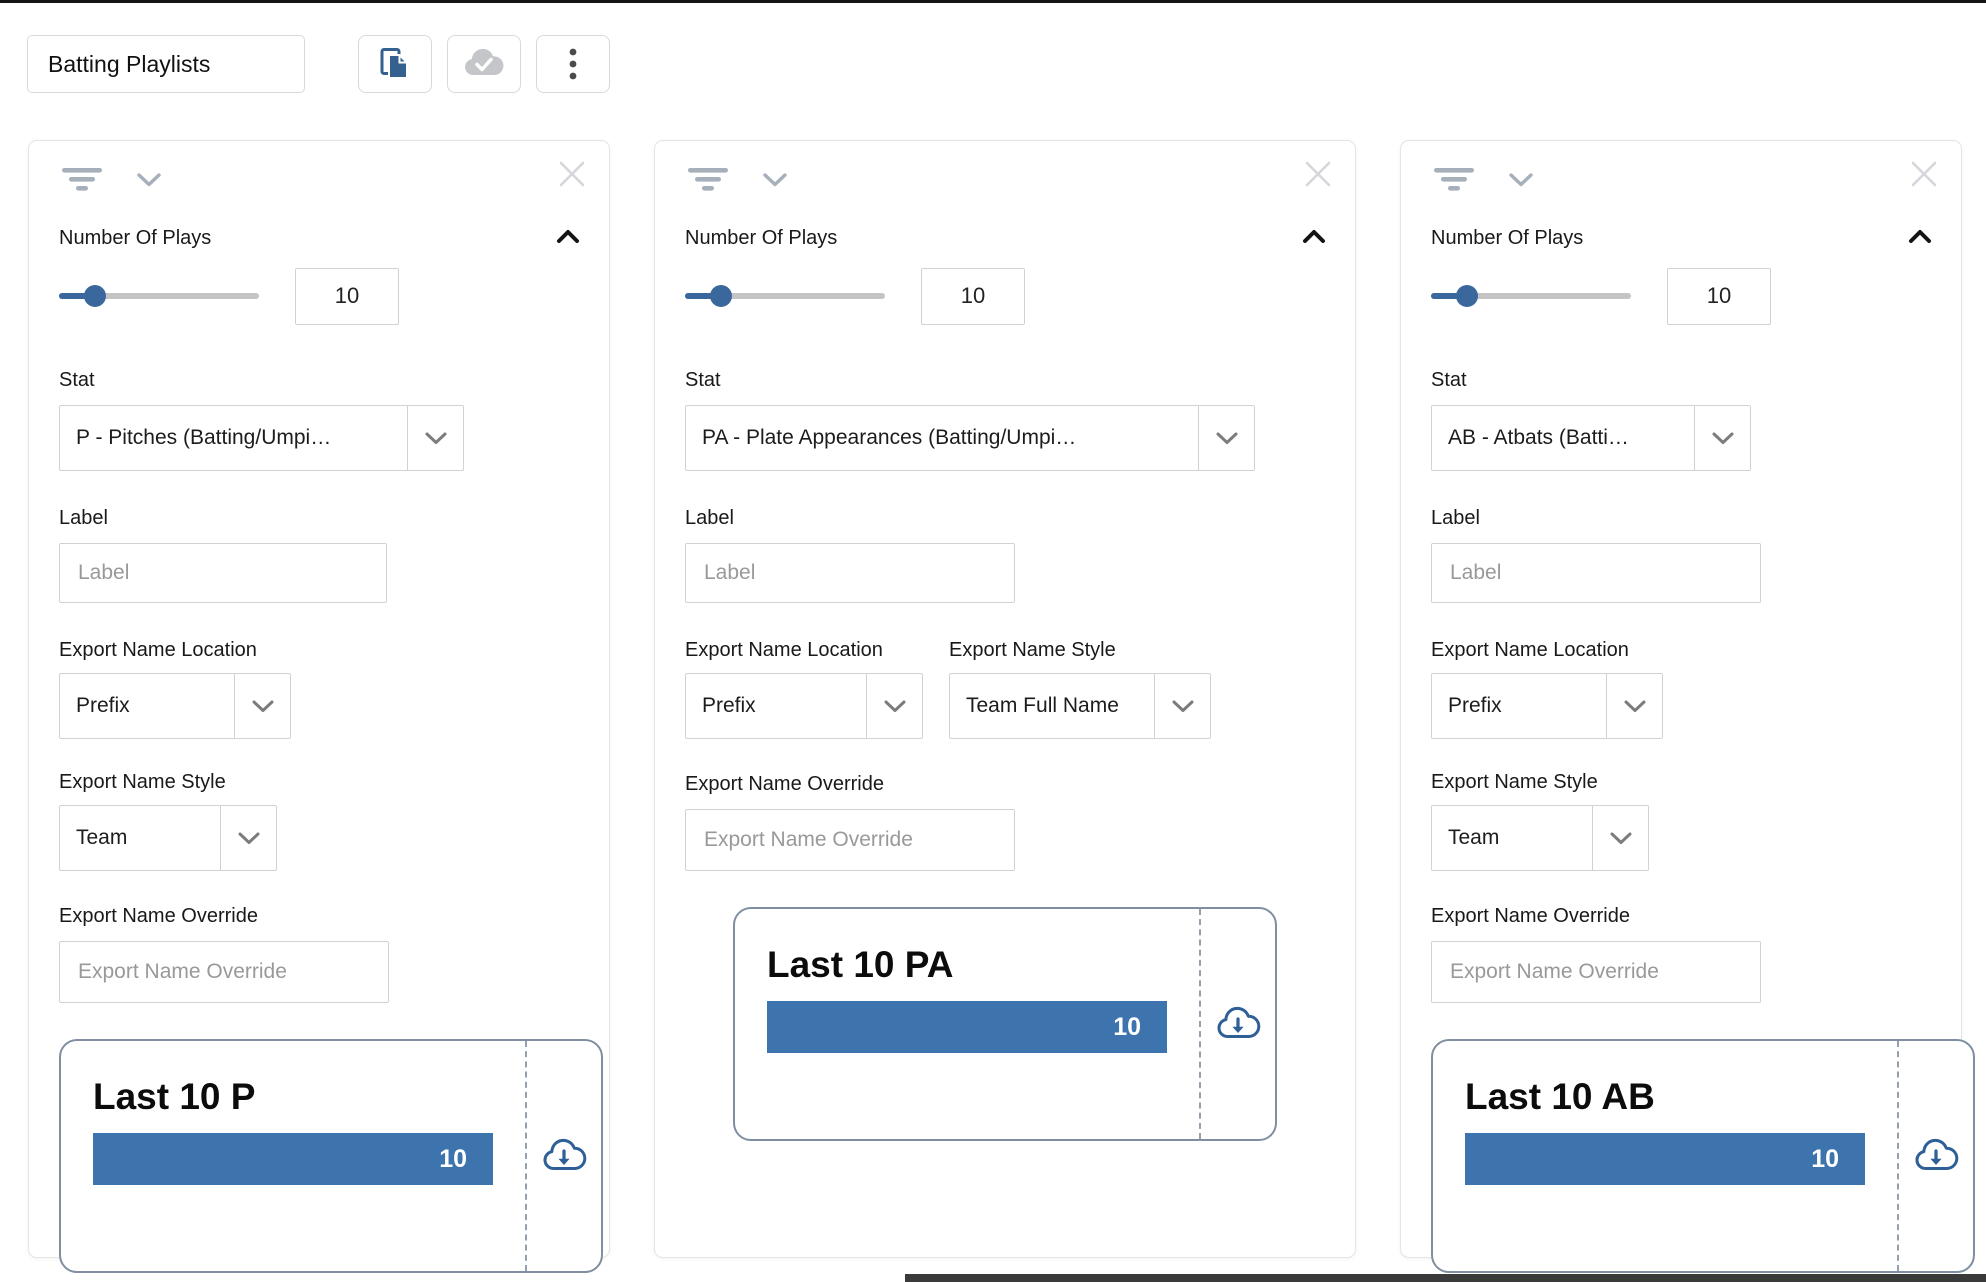 The image size is (1986, 1282). What do you see at coordinates (860, 964) in the screenshot?
I see `preview-title: Last 10 PA` at bounding box center [860, 964].